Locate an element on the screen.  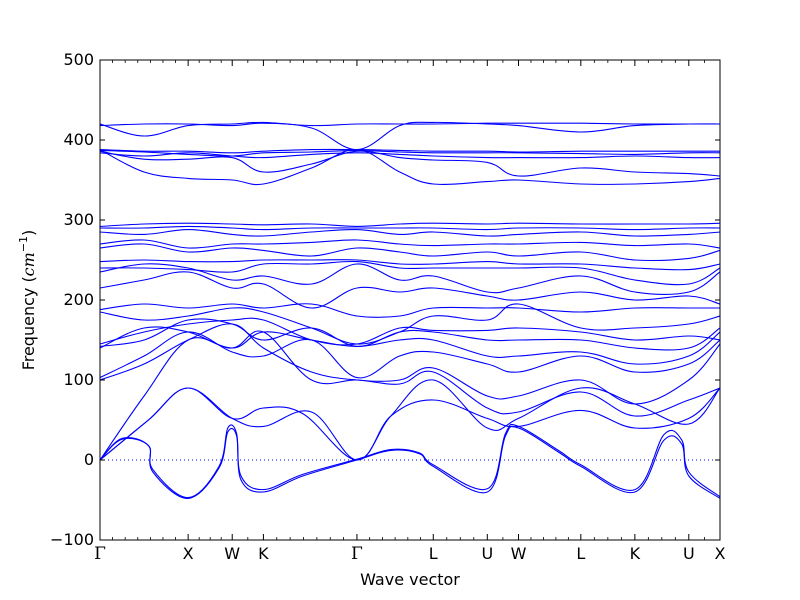
y-axis-label: Frequency (cm−1) is located at coordinates (27, 300).